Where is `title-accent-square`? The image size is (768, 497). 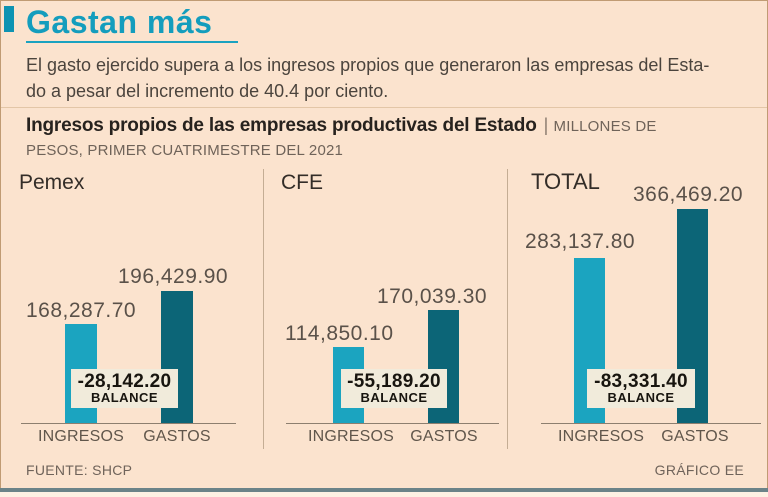
title-accent-square is located at coordinates (9, 19).